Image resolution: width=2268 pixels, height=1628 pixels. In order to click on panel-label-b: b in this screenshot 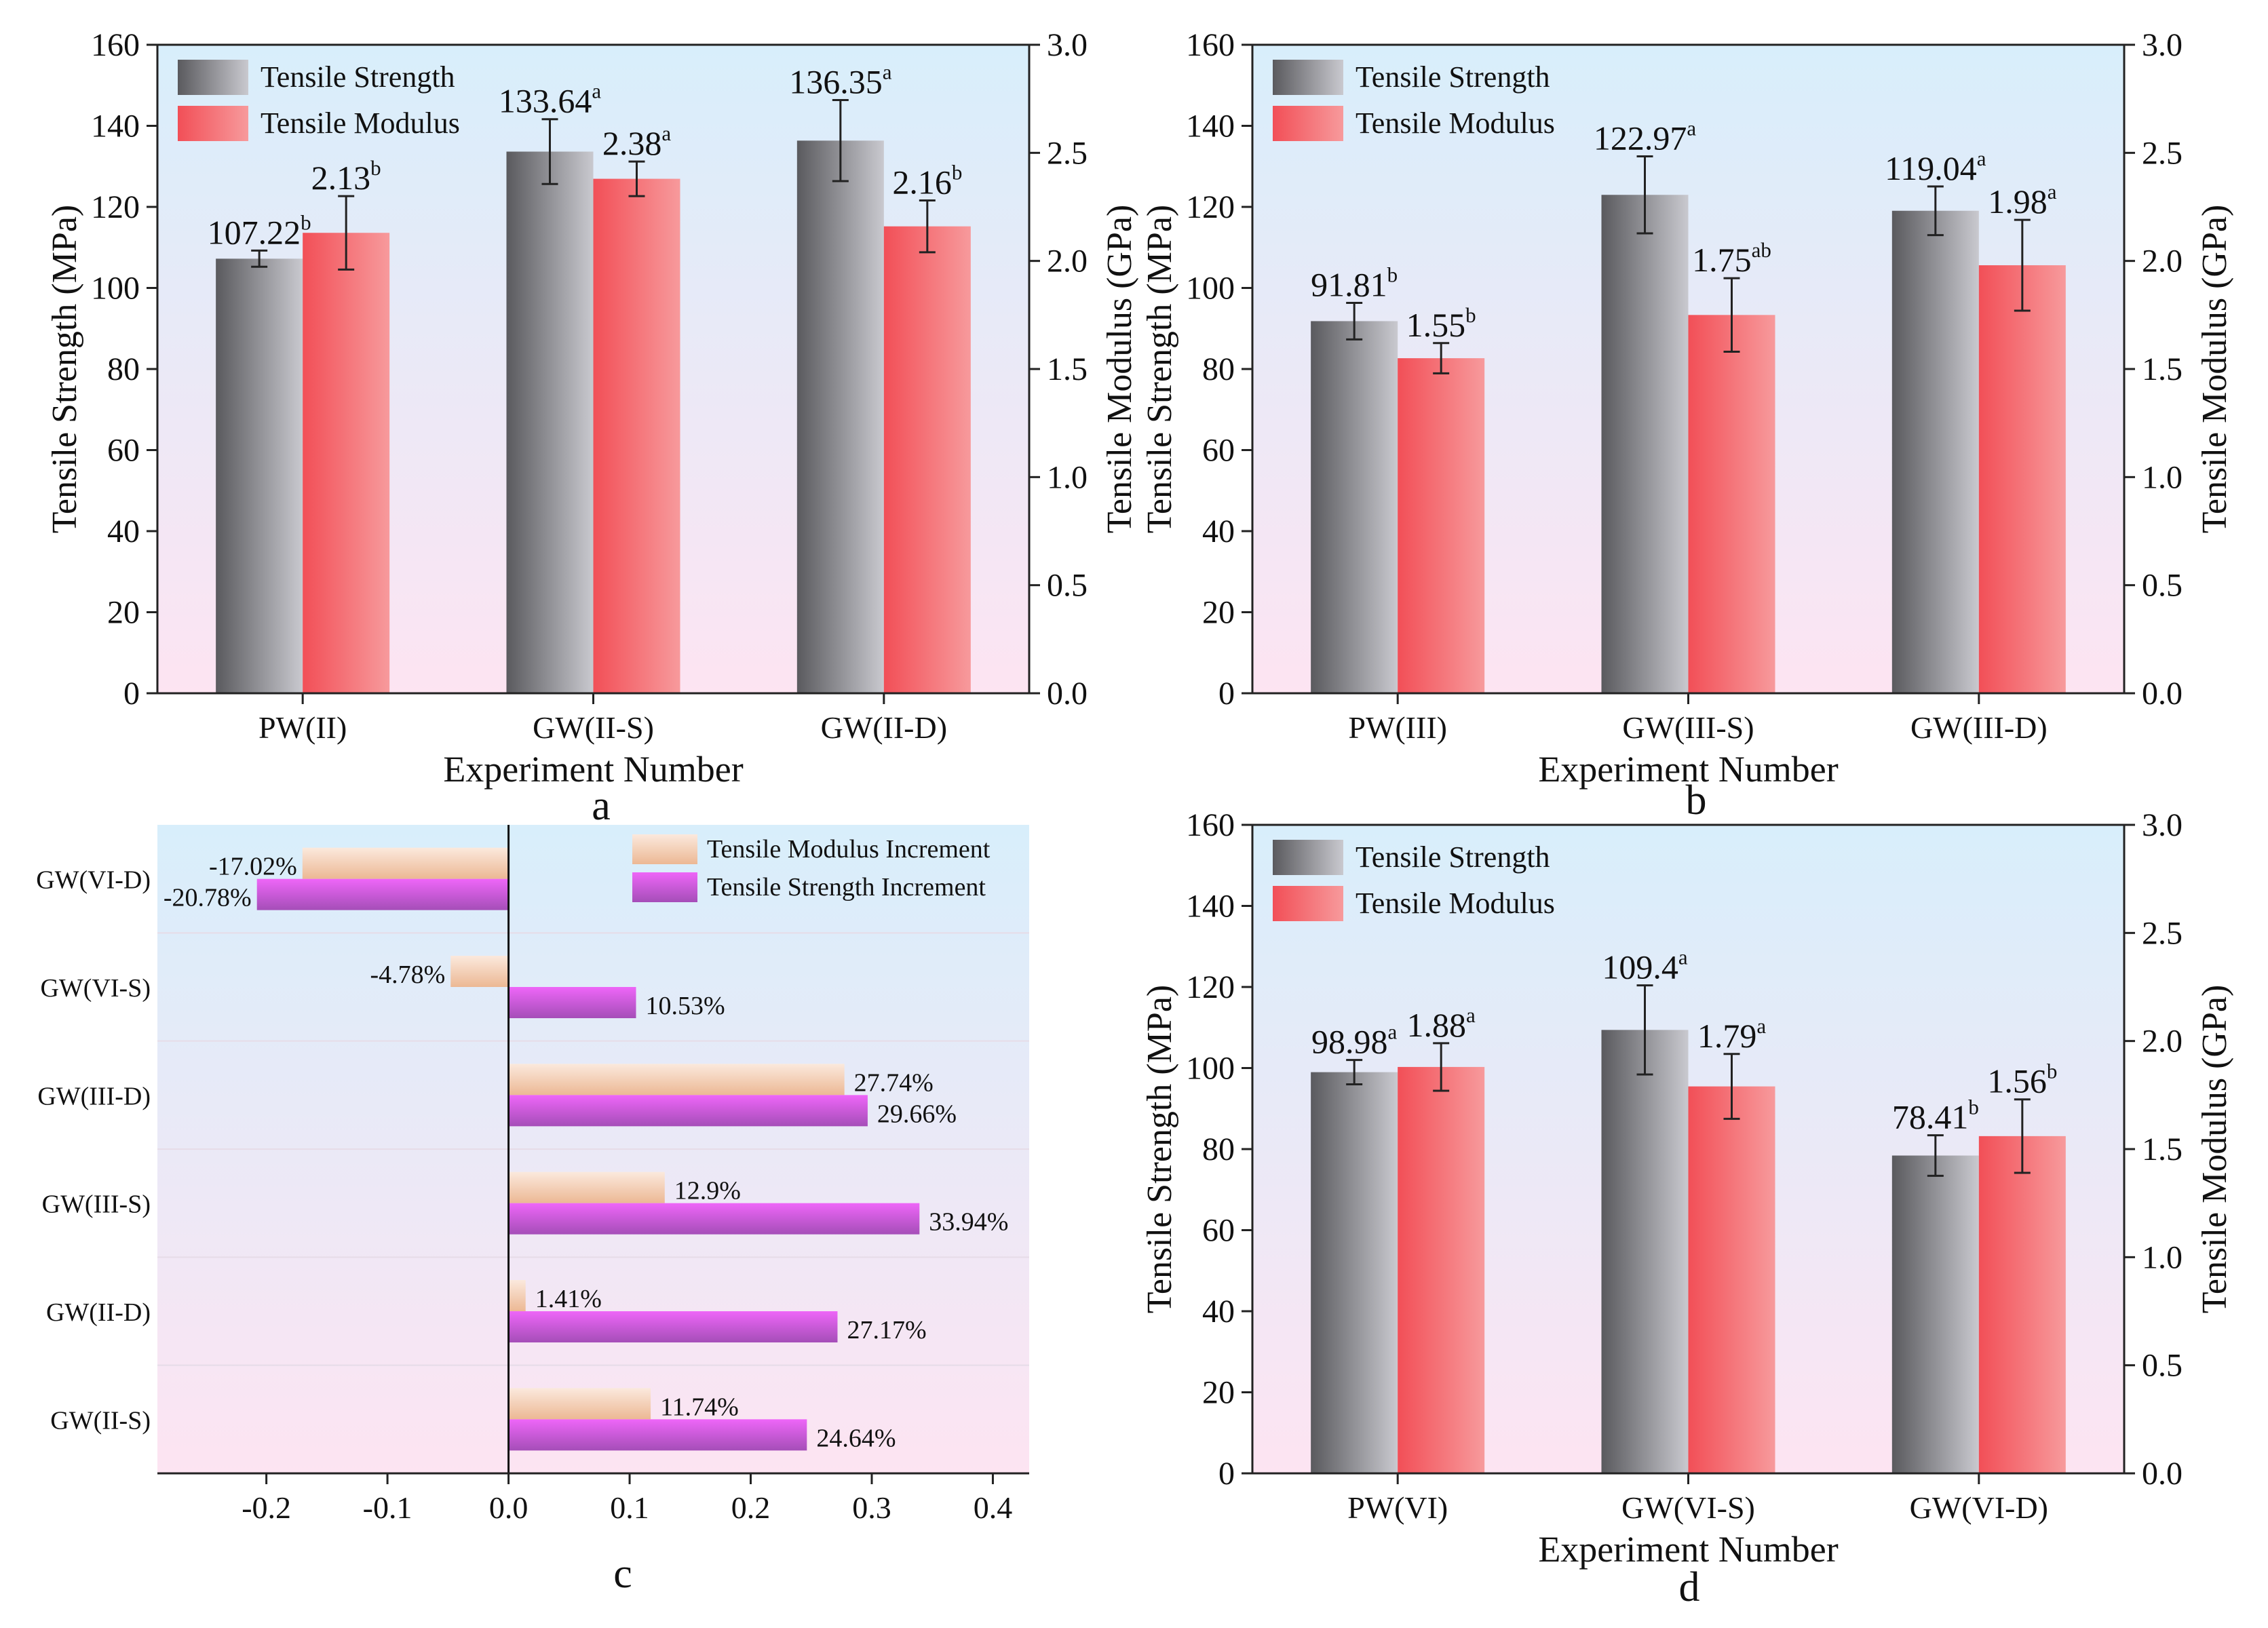, I will do `click(1696, 800)`.